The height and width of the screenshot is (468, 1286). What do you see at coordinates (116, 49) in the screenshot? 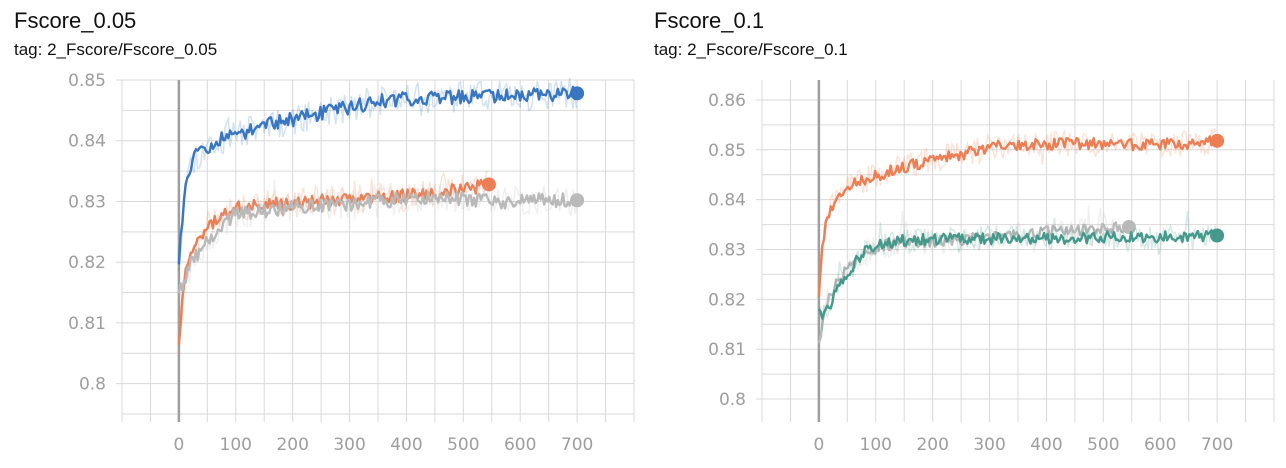
I see `chart-tag: tag: 2_Fscore/Fscore_0.05` at bounding box center [116, 49].